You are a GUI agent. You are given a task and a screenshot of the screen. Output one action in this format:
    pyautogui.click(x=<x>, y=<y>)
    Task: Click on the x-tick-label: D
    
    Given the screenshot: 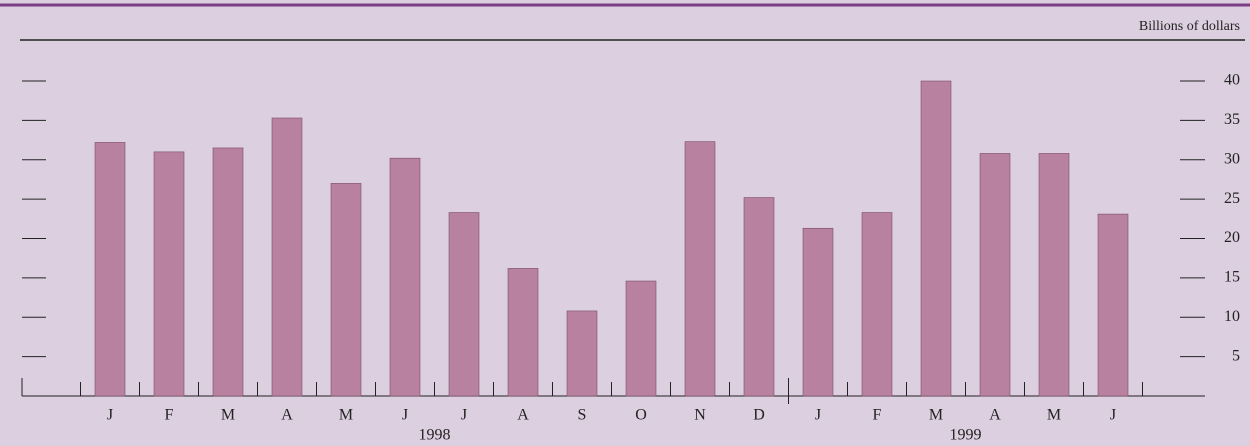 What is the action you would take?
    pyautogui.click(x=759, y=415)
    